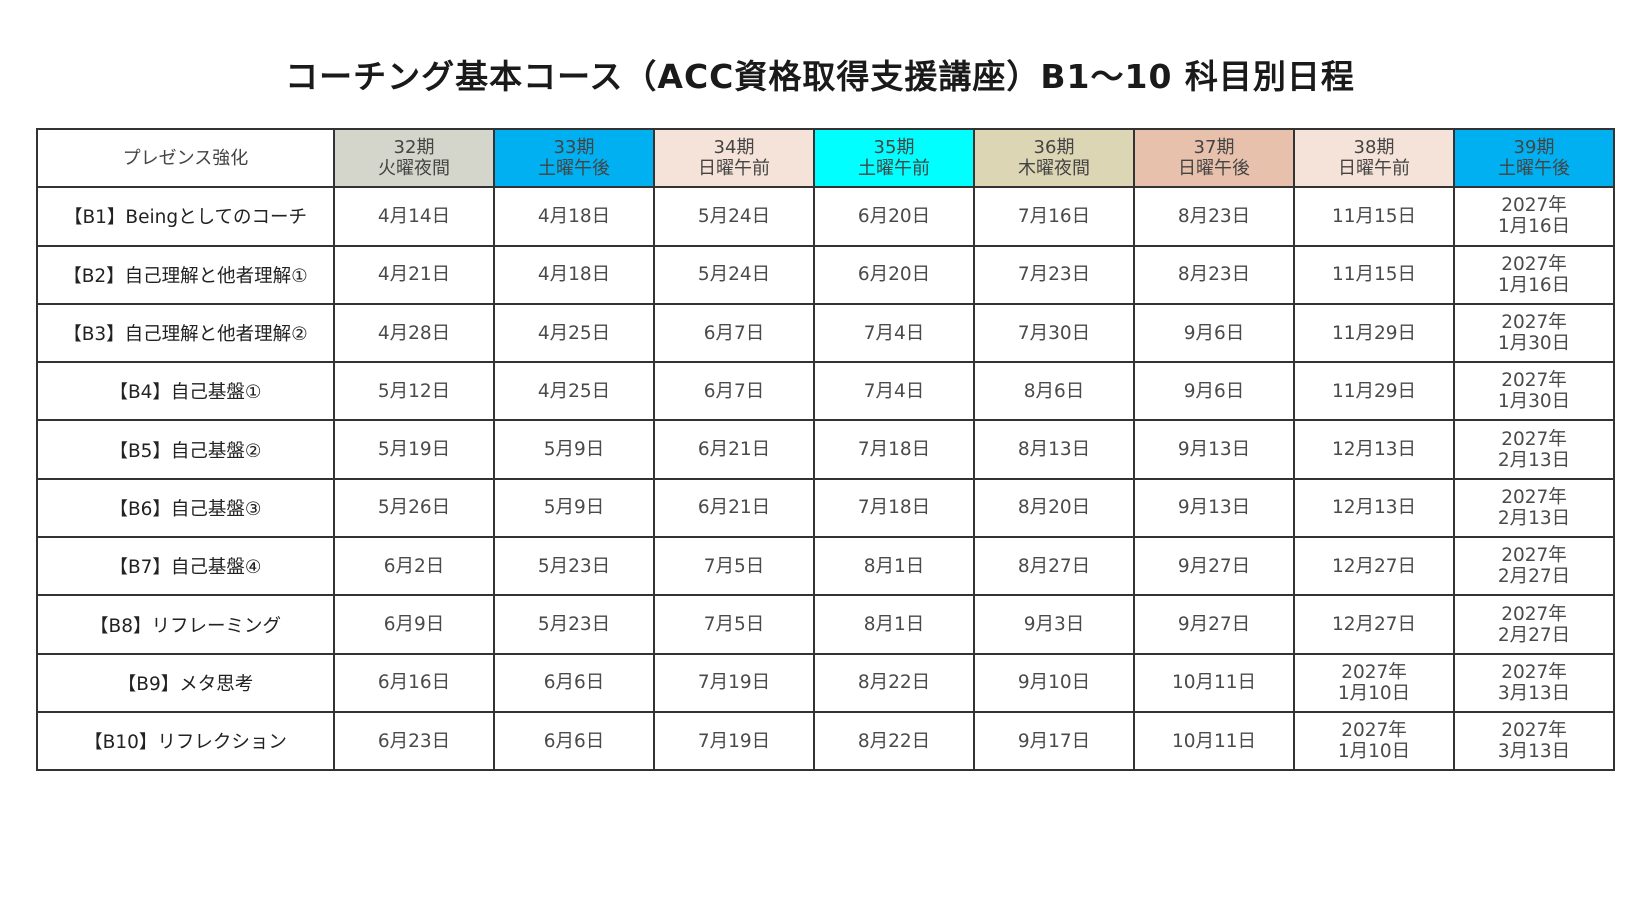 The width and height of the screenshot is (1640, 923). I want to click on date-cell: 8月20日, so click(1054, 508).